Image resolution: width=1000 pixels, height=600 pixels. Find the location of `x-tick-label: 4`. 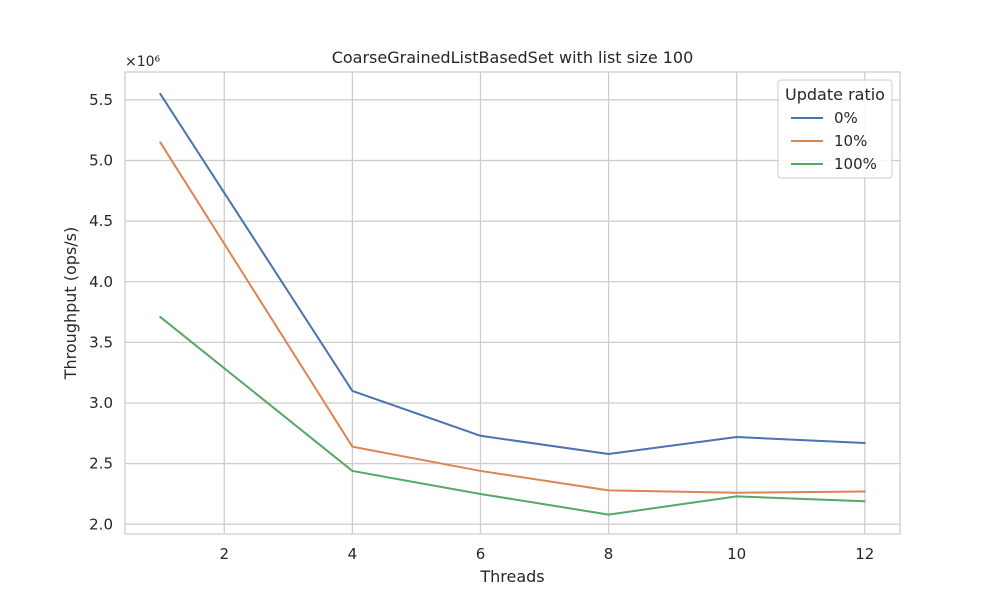

x-tick-label: 4 is located at coordinates (353, 554).